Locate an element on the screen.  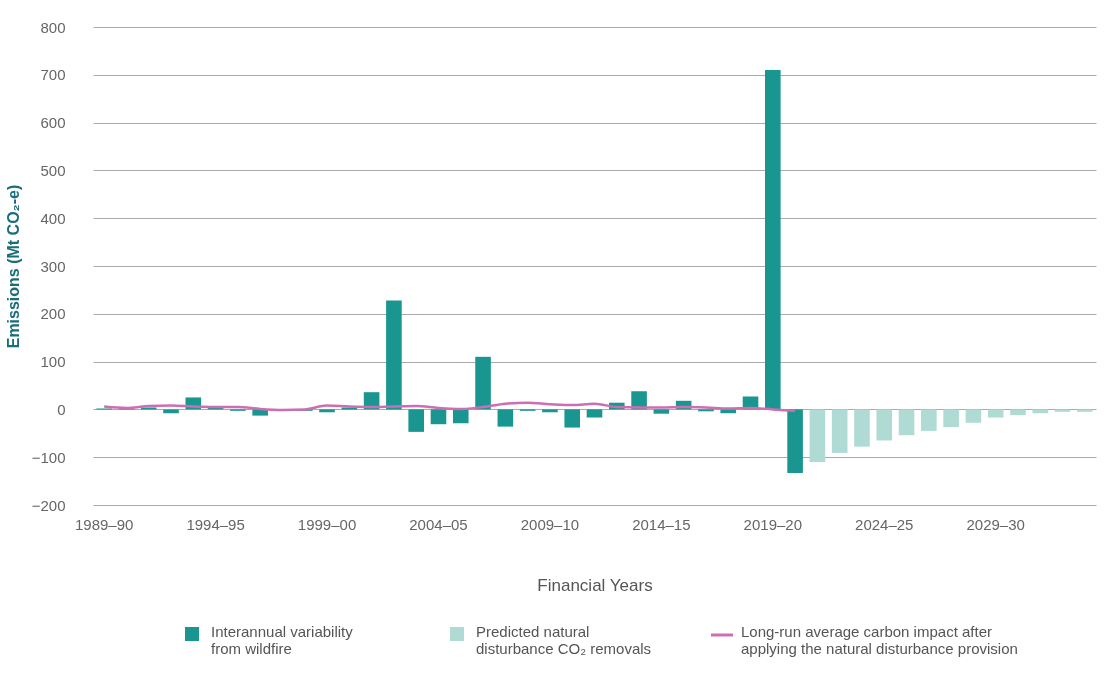
x-tick-label: 1999–00 is located at coordinates (327, 524).